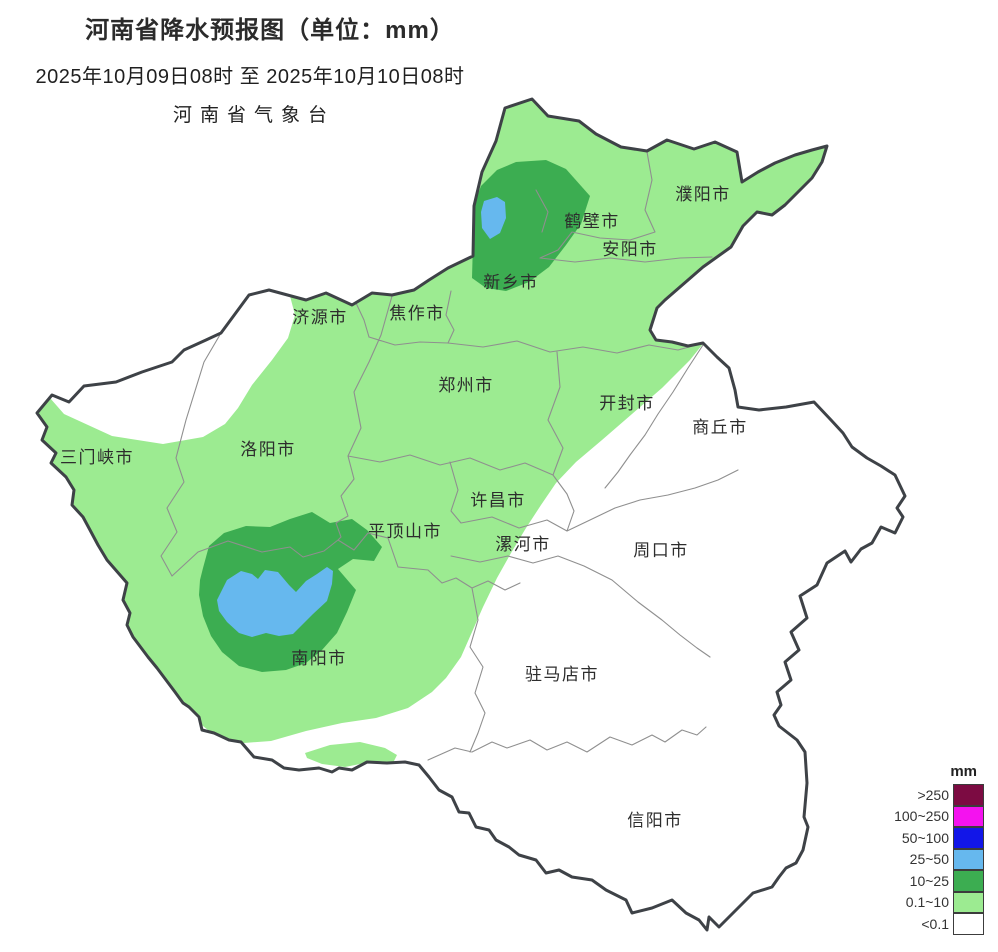 The image size is (998, 952). Describe the element at coordinates (927, 902) in the screenshot. I see `legend-range-label: 0.1~10` at that location.